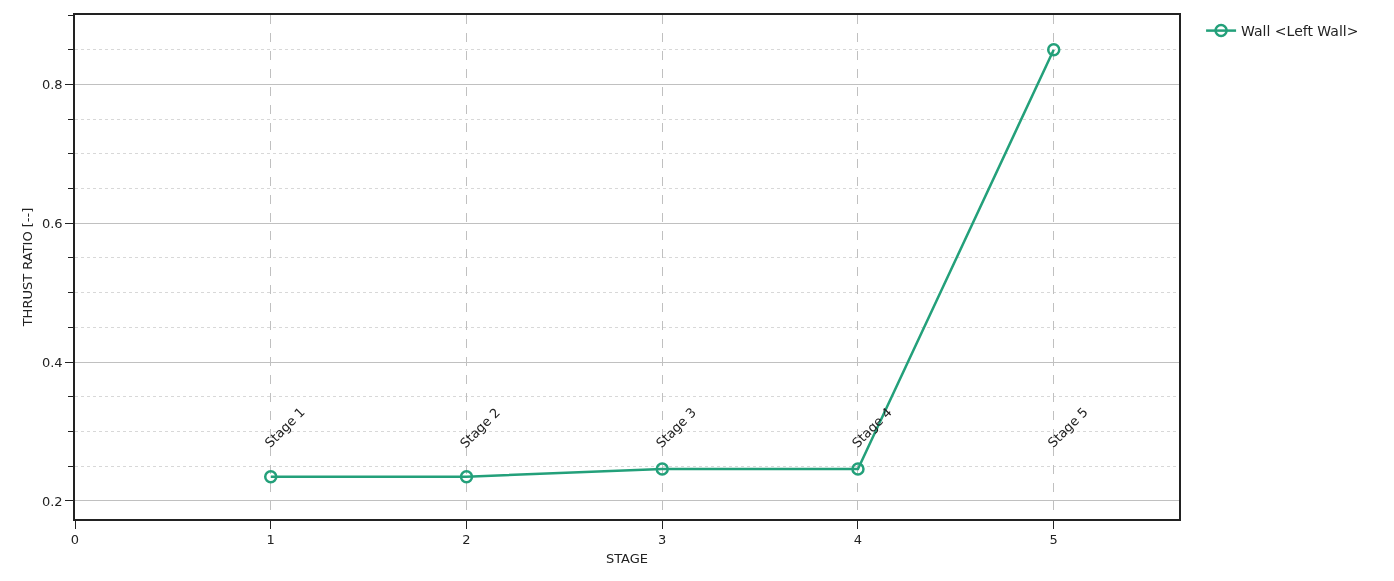  What do you see at coordinates (858, 540) in the screenshot?
I see `x-tick-label: 4` at bounding box center [858, 540].